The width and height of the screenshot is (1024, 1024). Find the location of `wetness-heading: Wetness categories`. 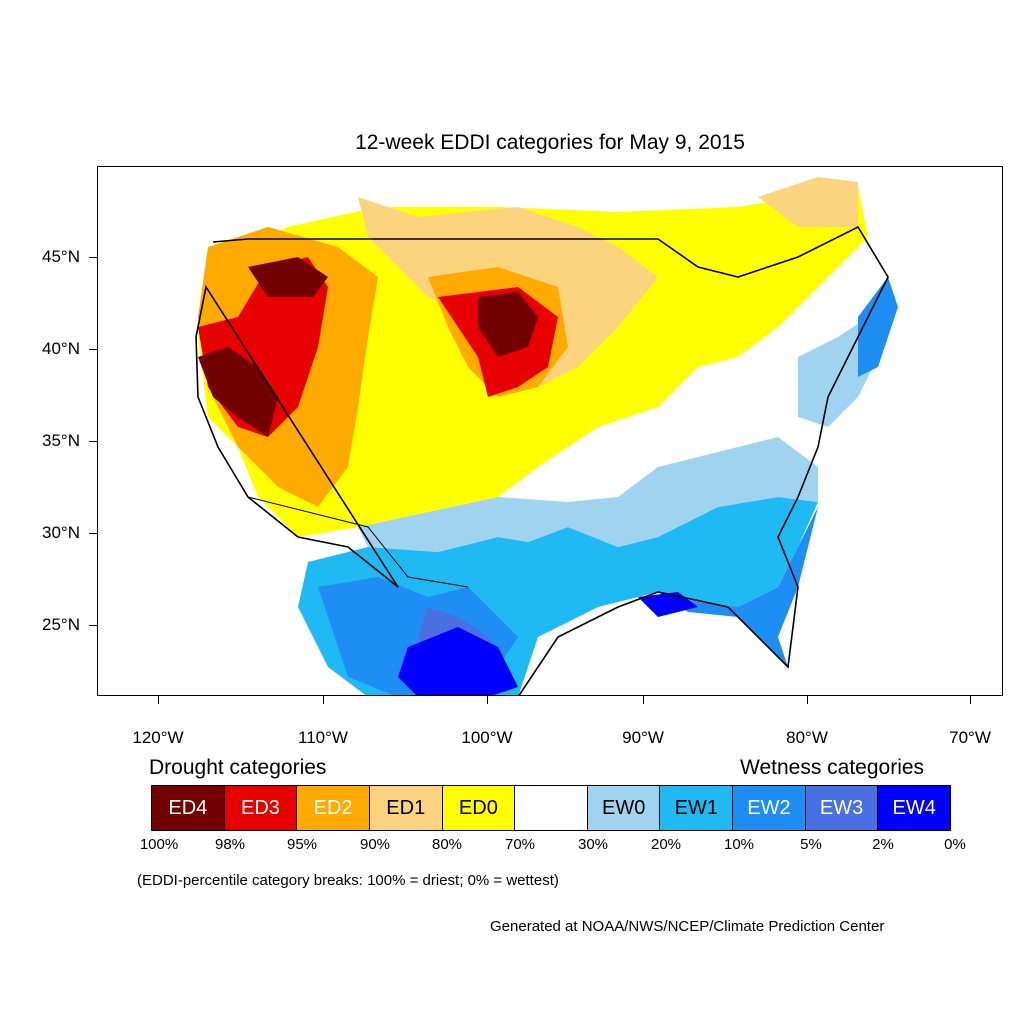

wetness-heading: Wetness categories is located at coordinates (832, 767).